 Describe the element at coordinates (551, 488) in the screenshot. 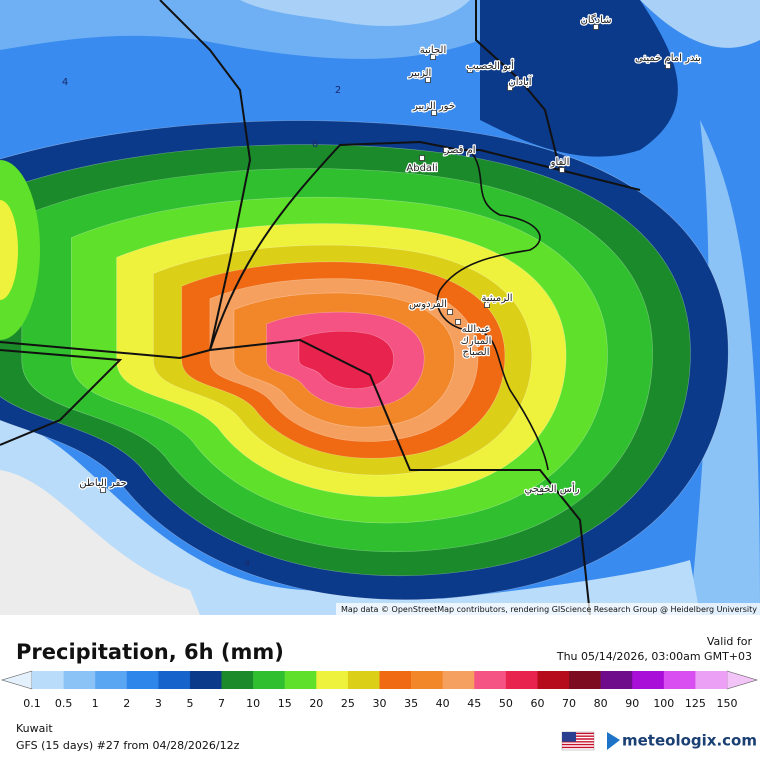

I see `place-label: رأس الخفجي` at that location.